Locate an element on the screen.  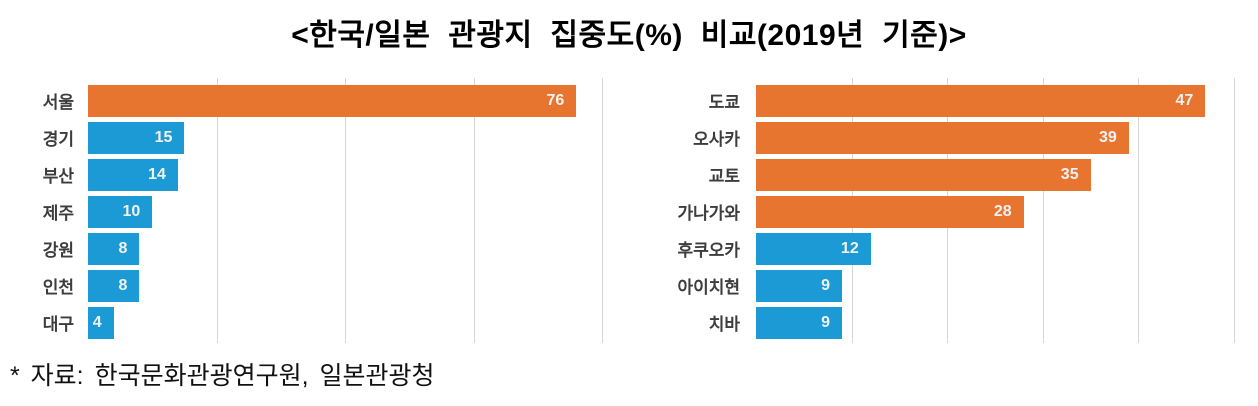
bar-row: 부산 14 is located at coordinates (308, 174).